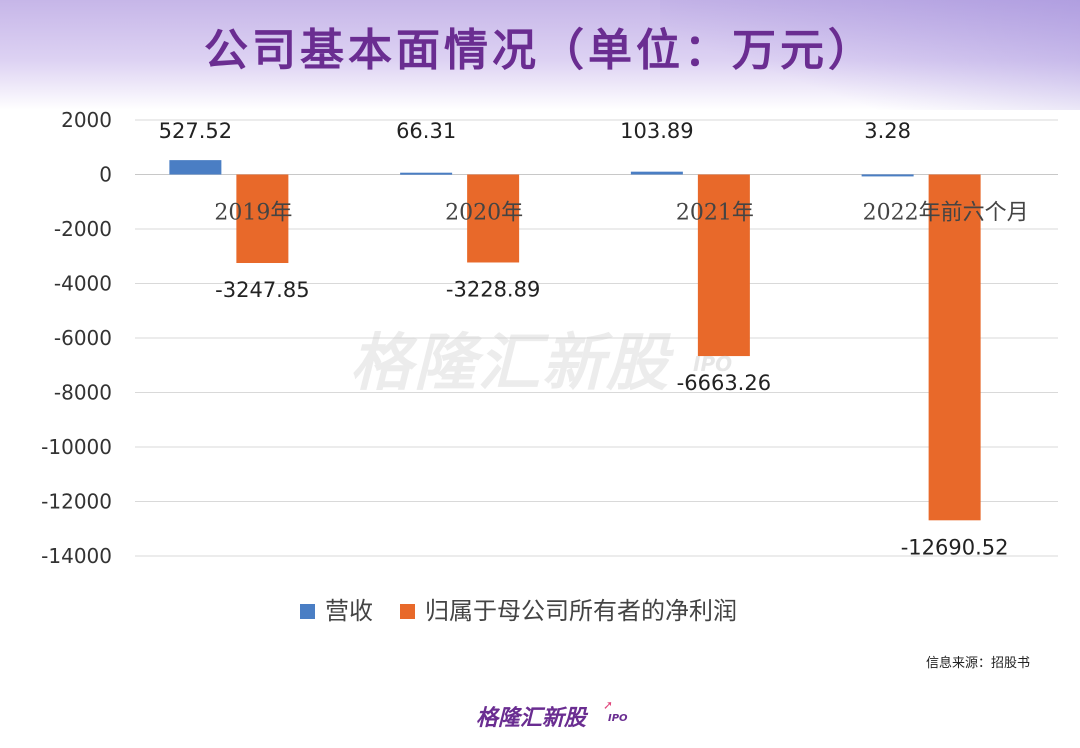  I want to click on legend-swatch-profit, so click(407, 611).